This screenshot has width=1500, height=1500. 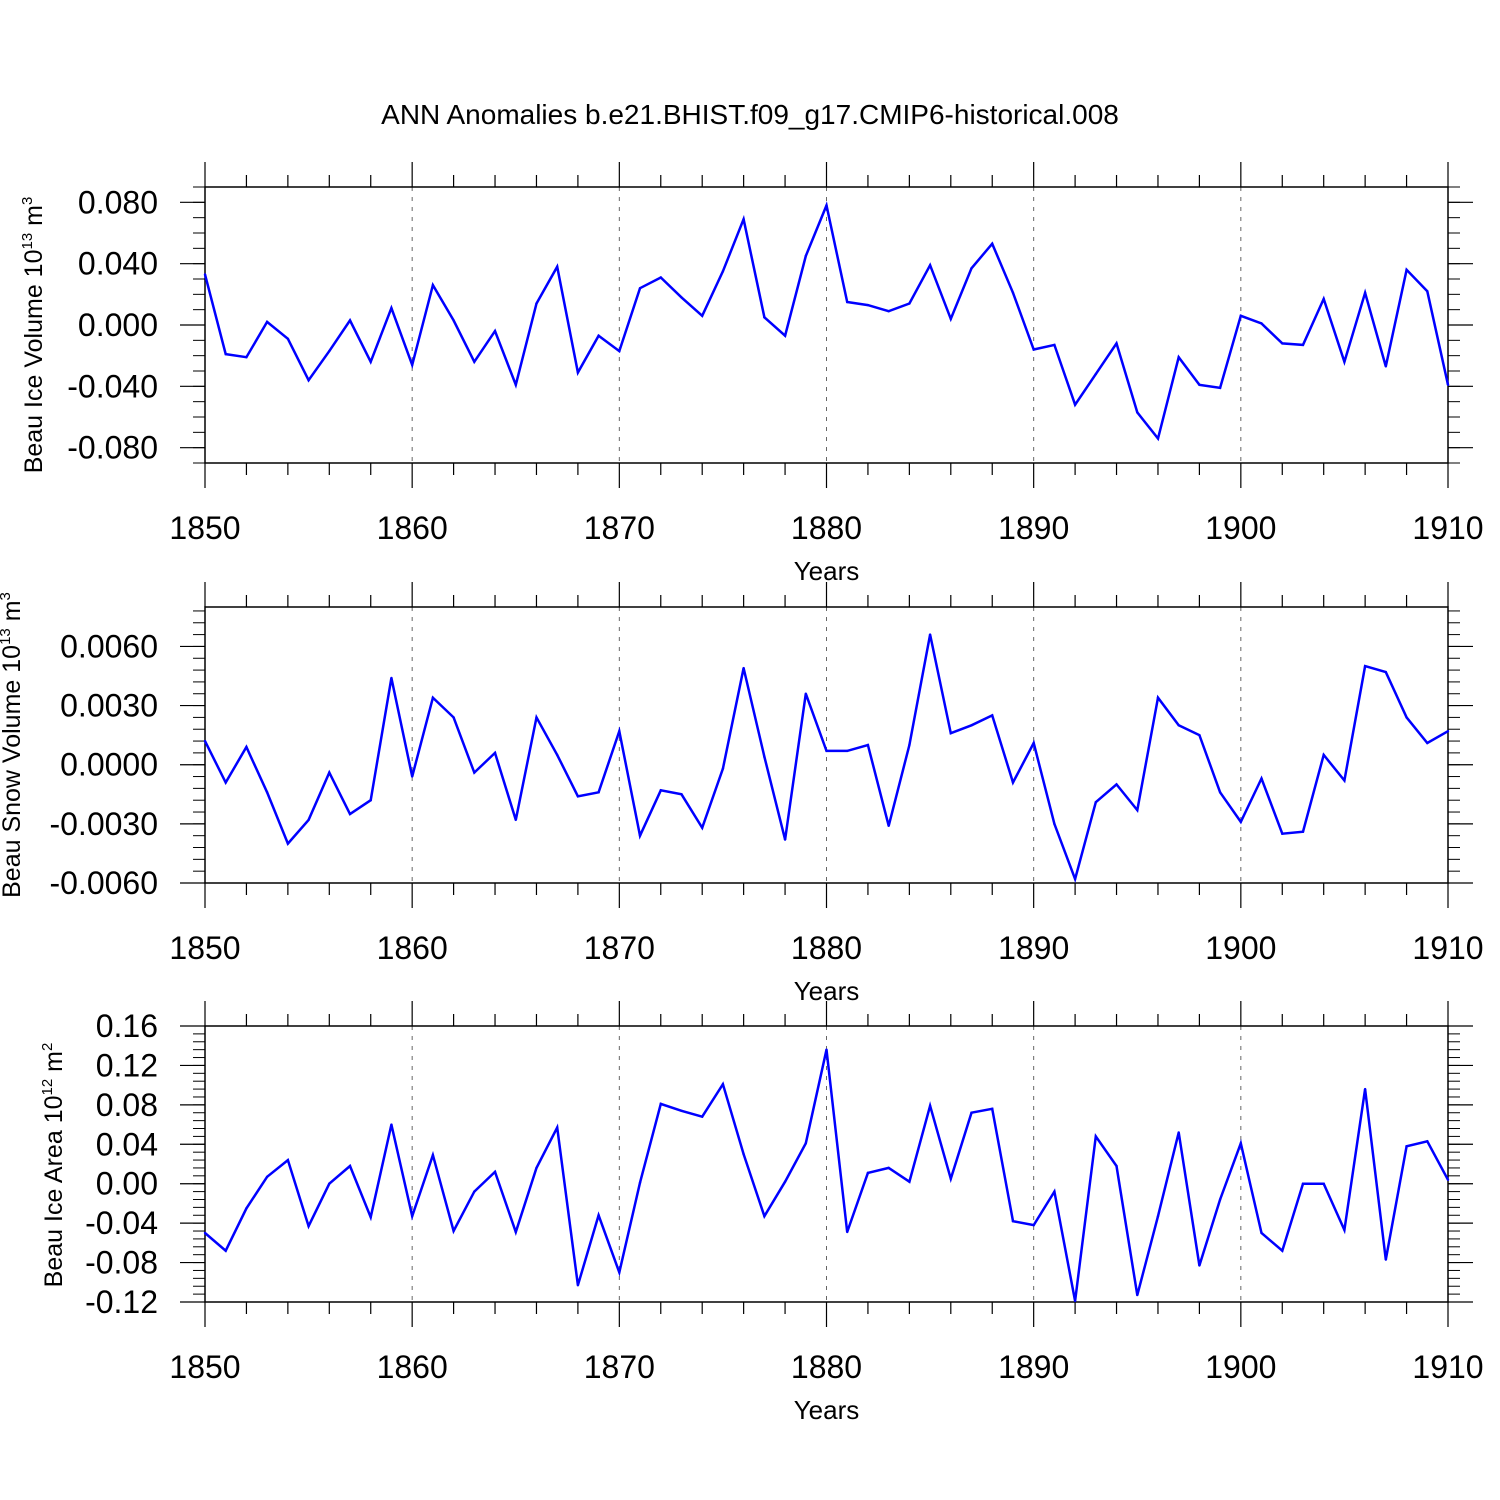 I want to click on y-tick-label: 0.040, so click(x=118, y=264).